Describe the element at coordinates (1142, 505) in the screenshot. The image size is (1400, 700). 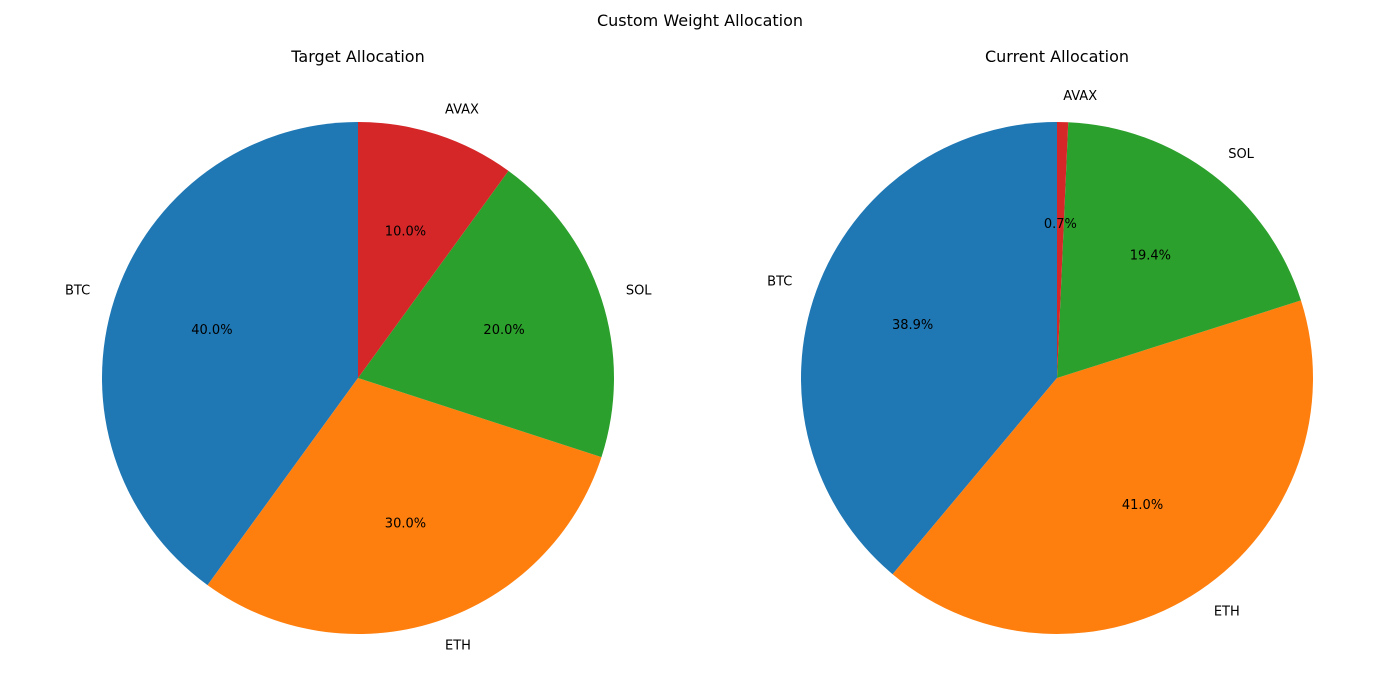
I see `pct-label-eth: 41.0%` at that location.